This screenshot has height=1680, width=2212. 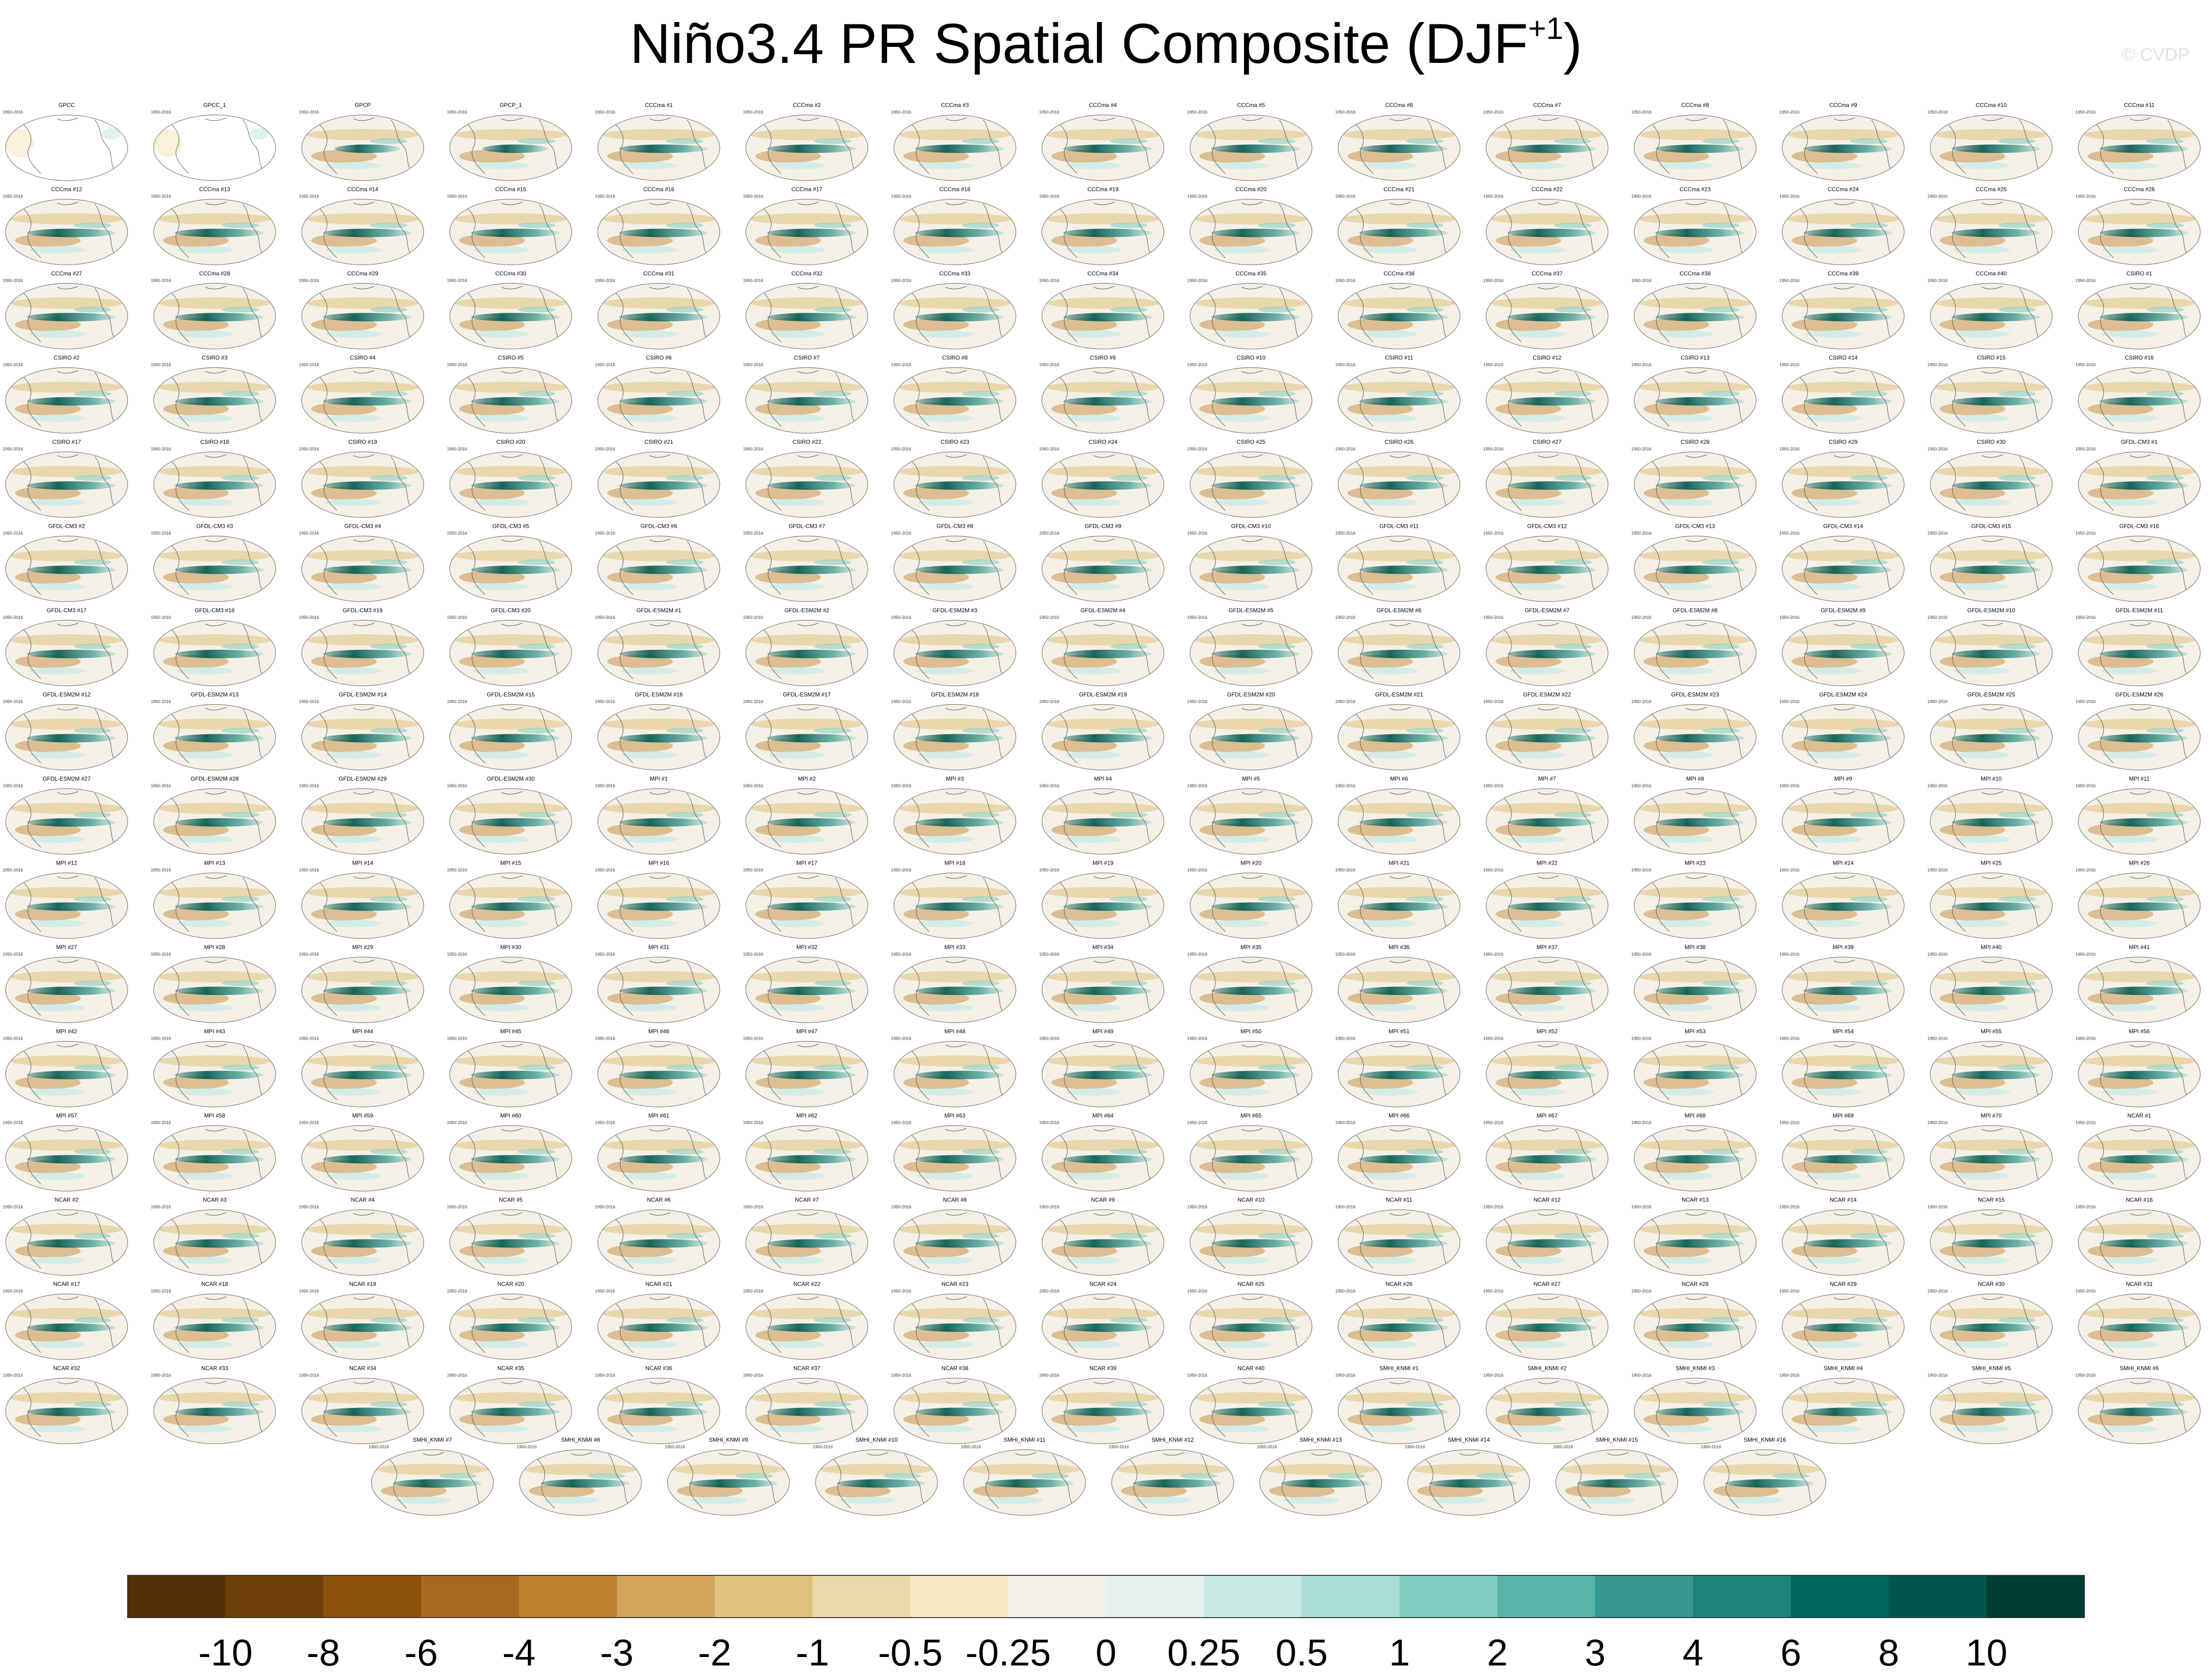 I want to click on panel-title: CCCma #11, so click(x=2139, y=105).